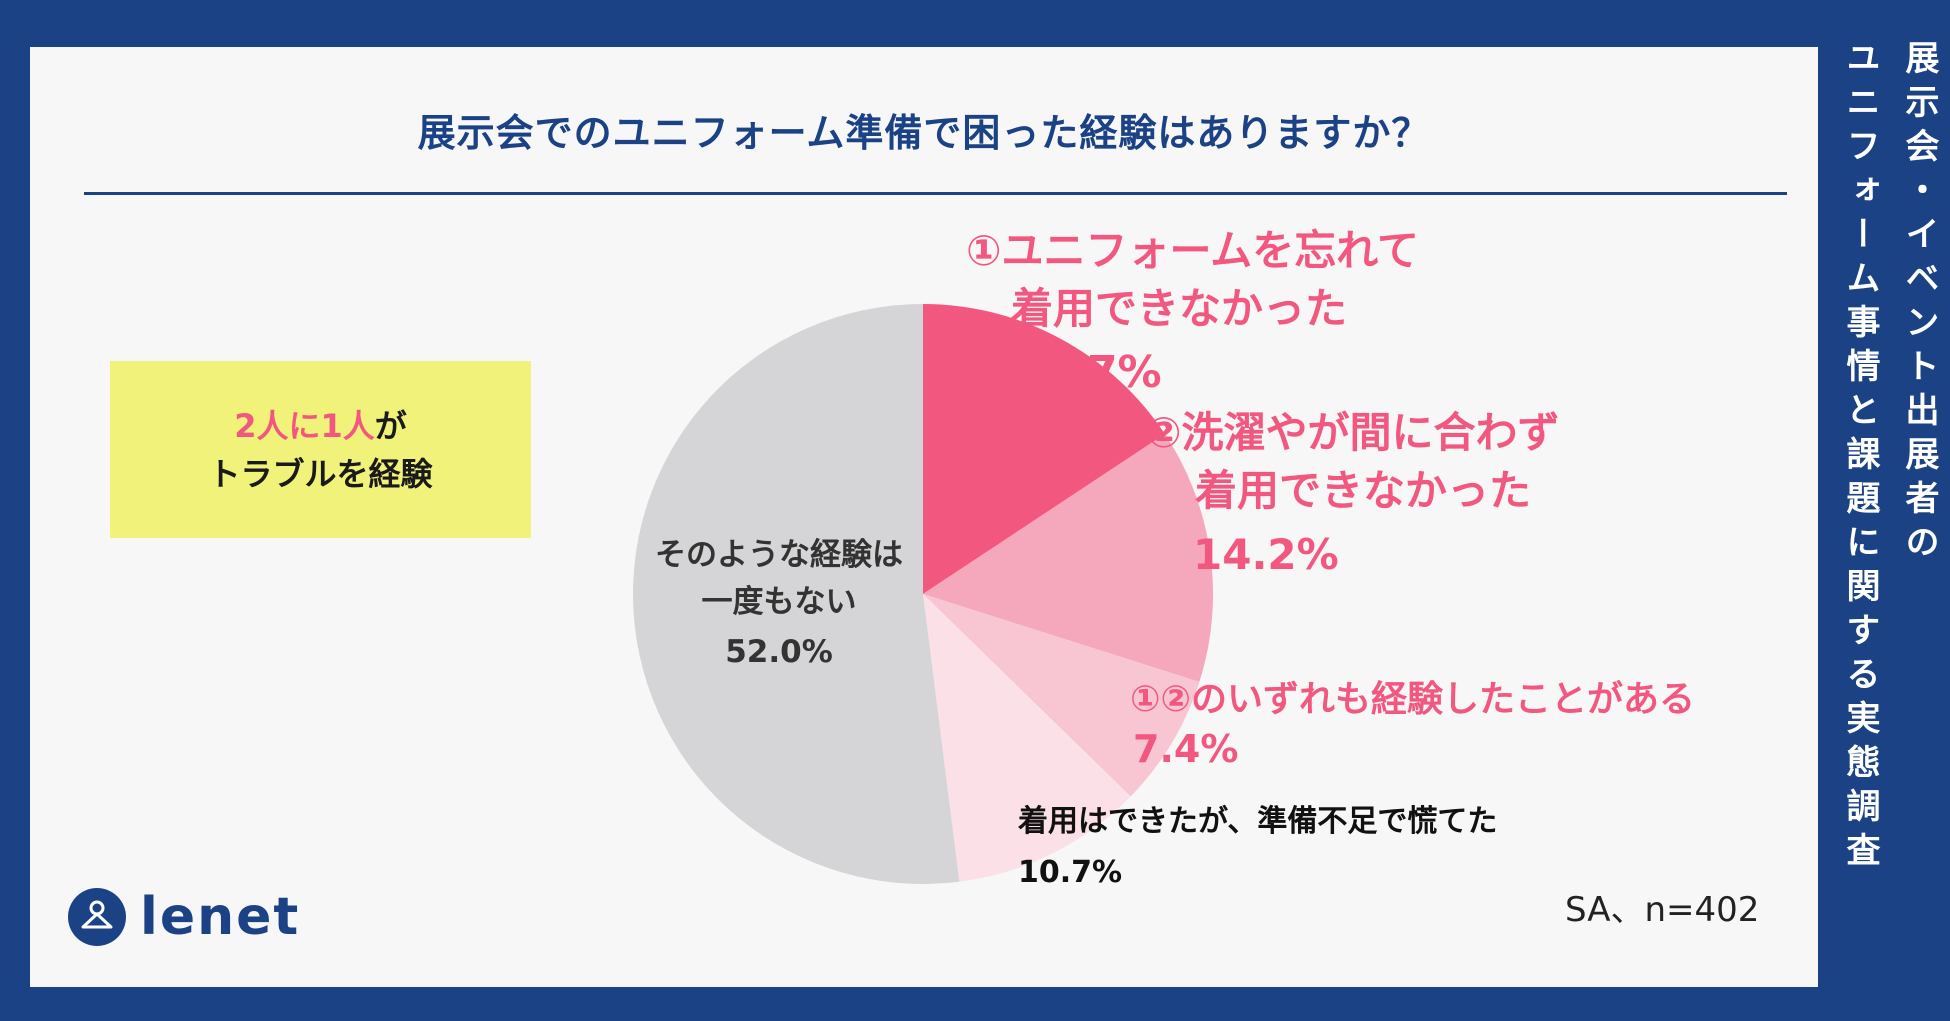  I want to click on slice-2-value: 14.2%, so click(1266, 554).